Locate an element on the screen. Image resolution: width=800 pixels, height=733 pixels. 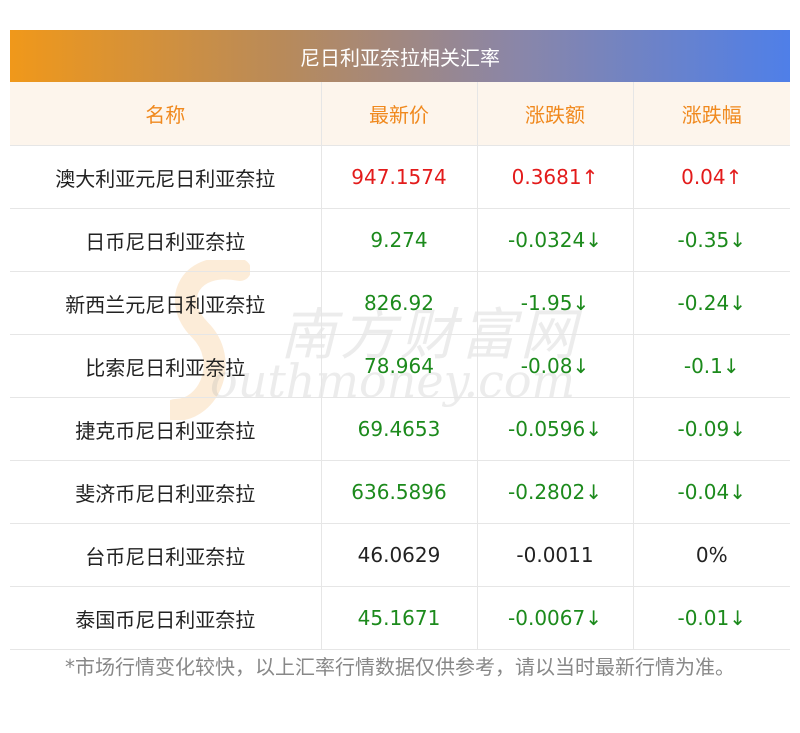
latest-price: 826.92 is located at coordinates (399, 303).